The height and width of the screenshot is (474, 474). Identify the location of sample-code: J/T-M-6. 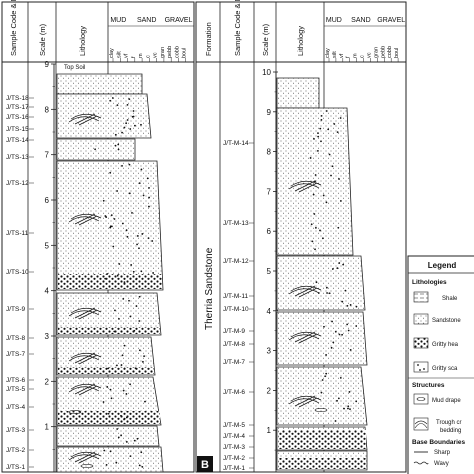
(234, 392).